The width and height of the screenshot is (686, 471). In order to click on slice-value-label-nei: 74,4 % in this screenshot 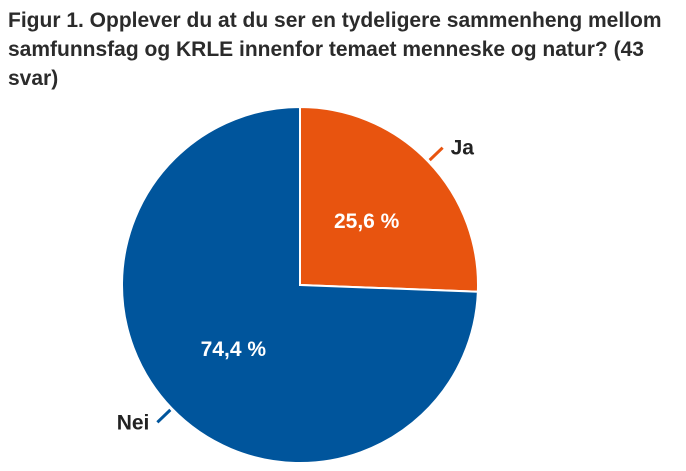, I will do `click(234, 349)`.